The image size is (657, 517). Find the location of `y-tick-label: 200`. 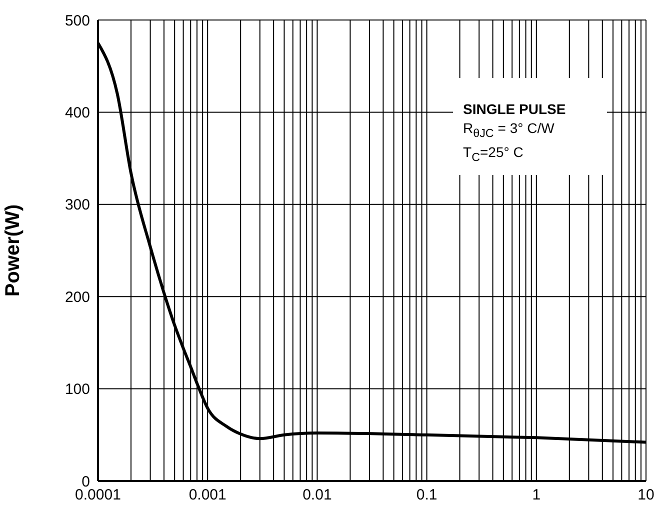

y-tick-label: 200 is located at coordinates (77, 297).